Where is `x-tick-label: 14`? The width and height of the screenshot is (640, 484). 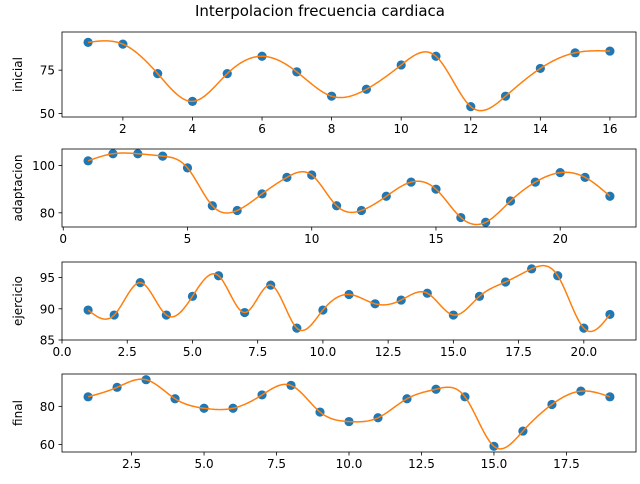
x-tick-label: 14 is located at coordinates (540, 129).